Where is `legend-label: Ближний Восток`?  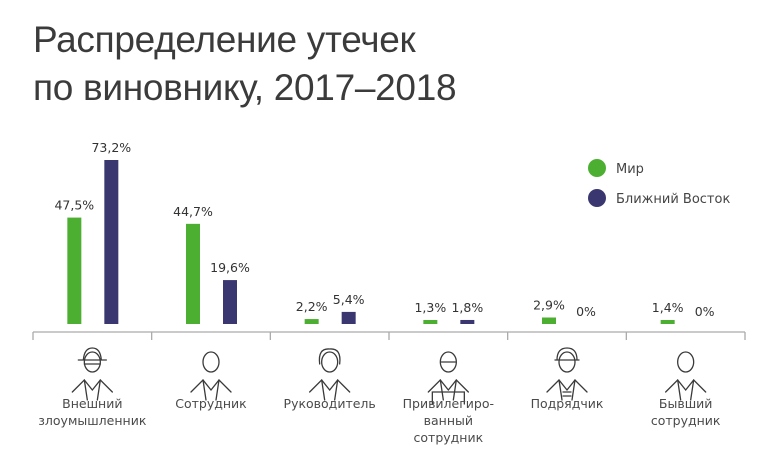
legend-label: Ближний Восток is located at coordinates (673, 199).